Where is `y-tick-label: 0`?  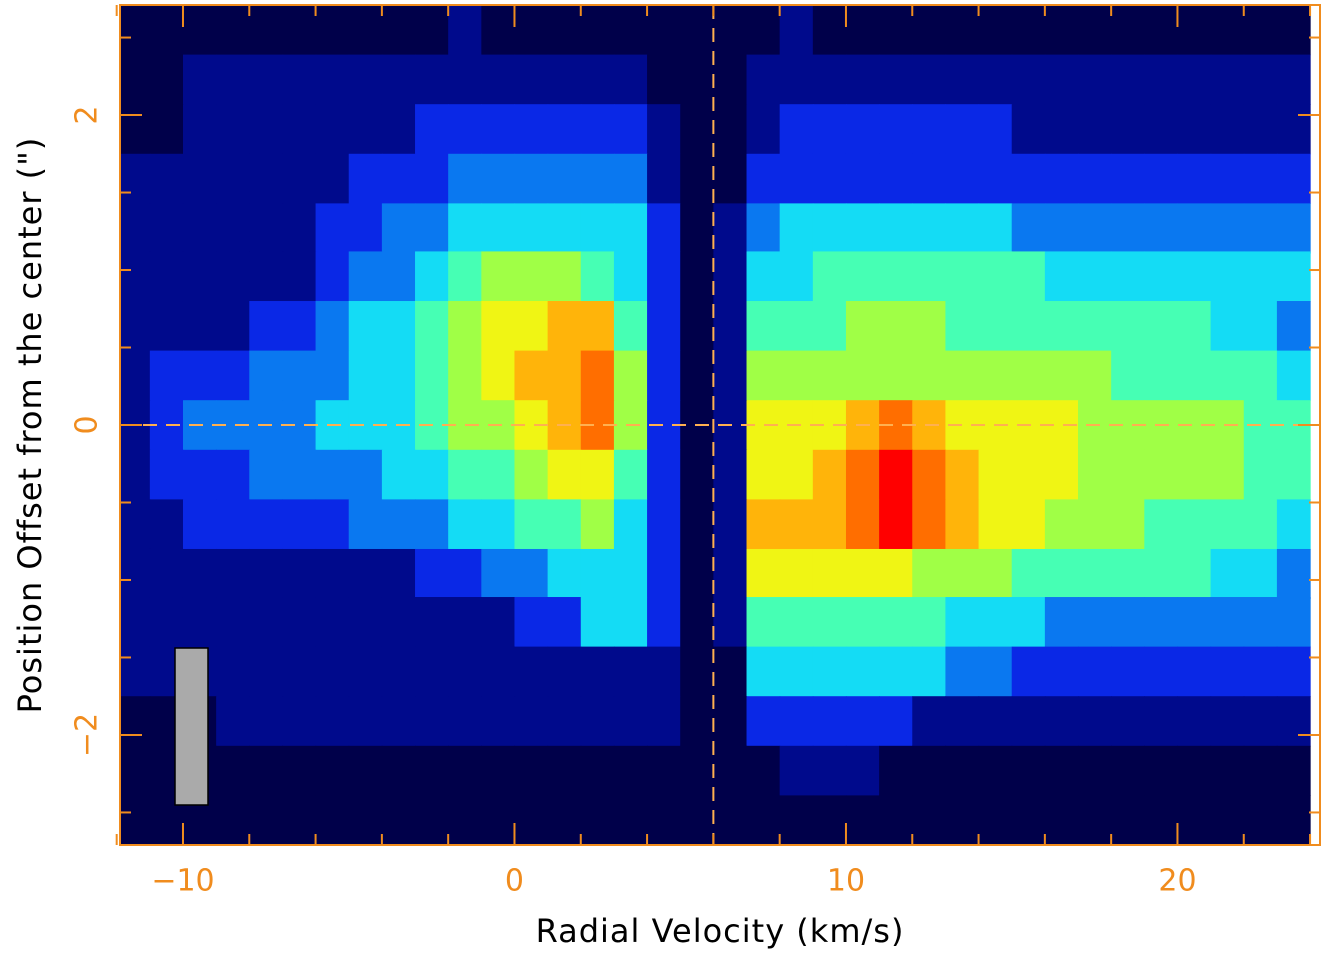
y-tick-label: 0 is located at coordinates (87, 424).